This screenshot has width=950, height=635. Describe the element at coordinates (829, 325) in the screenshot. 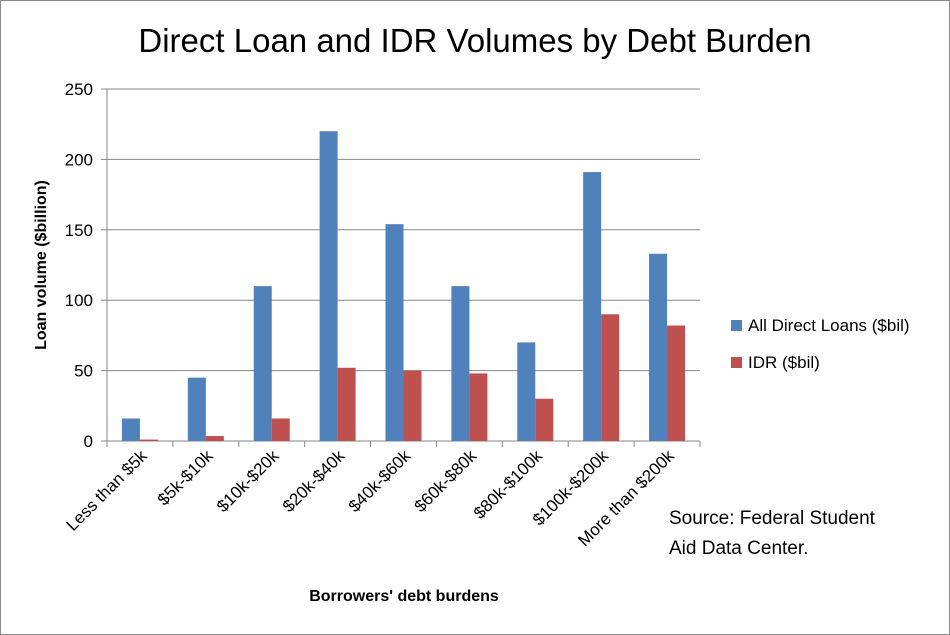

I see `legend-label: All Direct Loans ($bil)` at that location.